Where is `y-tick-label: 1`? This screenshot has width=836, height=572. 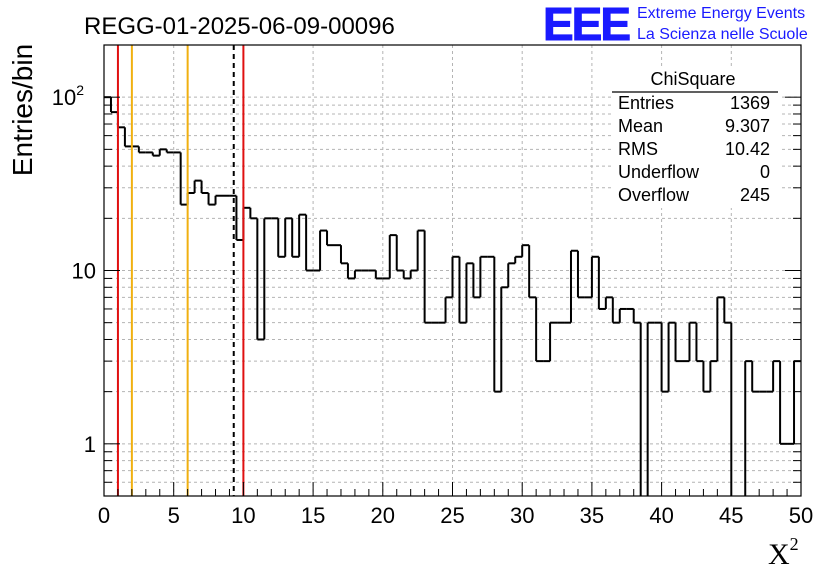
y-tick-label: 1 is located at coordinates (90, 444).